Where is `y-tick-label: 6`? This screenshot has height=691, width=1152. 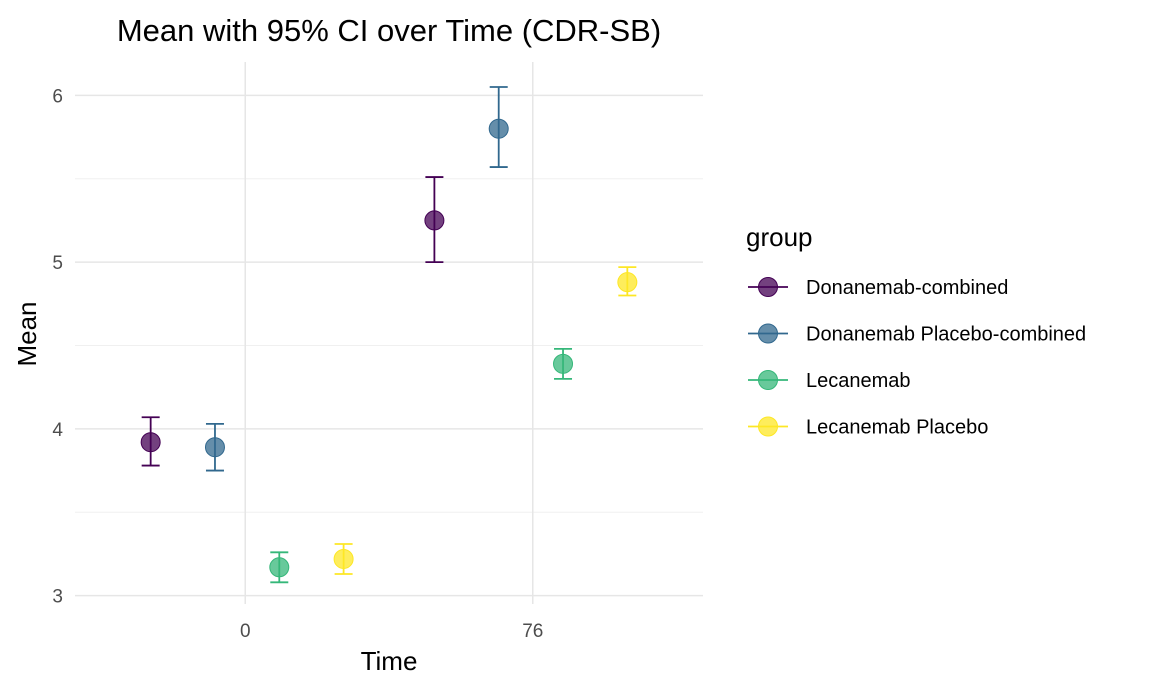 y-tick-label: 6 is located at coordinates (57, 96).